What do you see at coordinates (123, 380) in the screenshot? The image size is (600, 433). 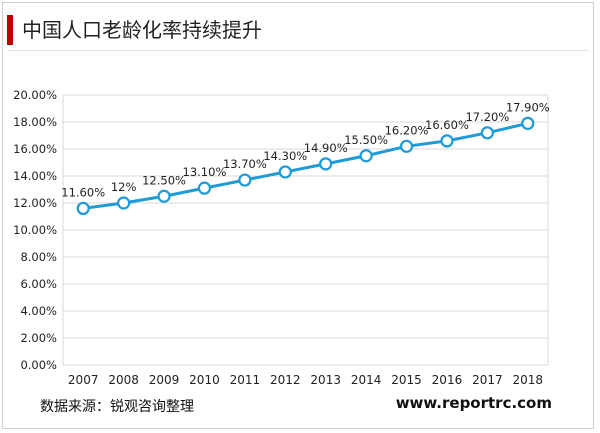 I see `x-tick-label: 2008` at bounding box center [123, 380].